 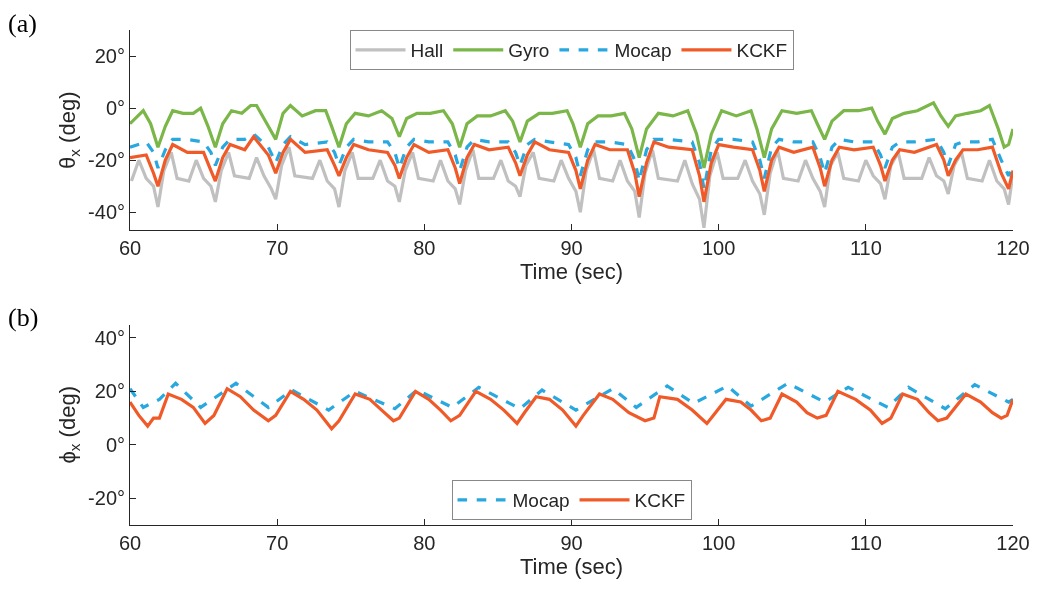 I want to click on y-tick-label: -40°, so click(x=106, y=212).